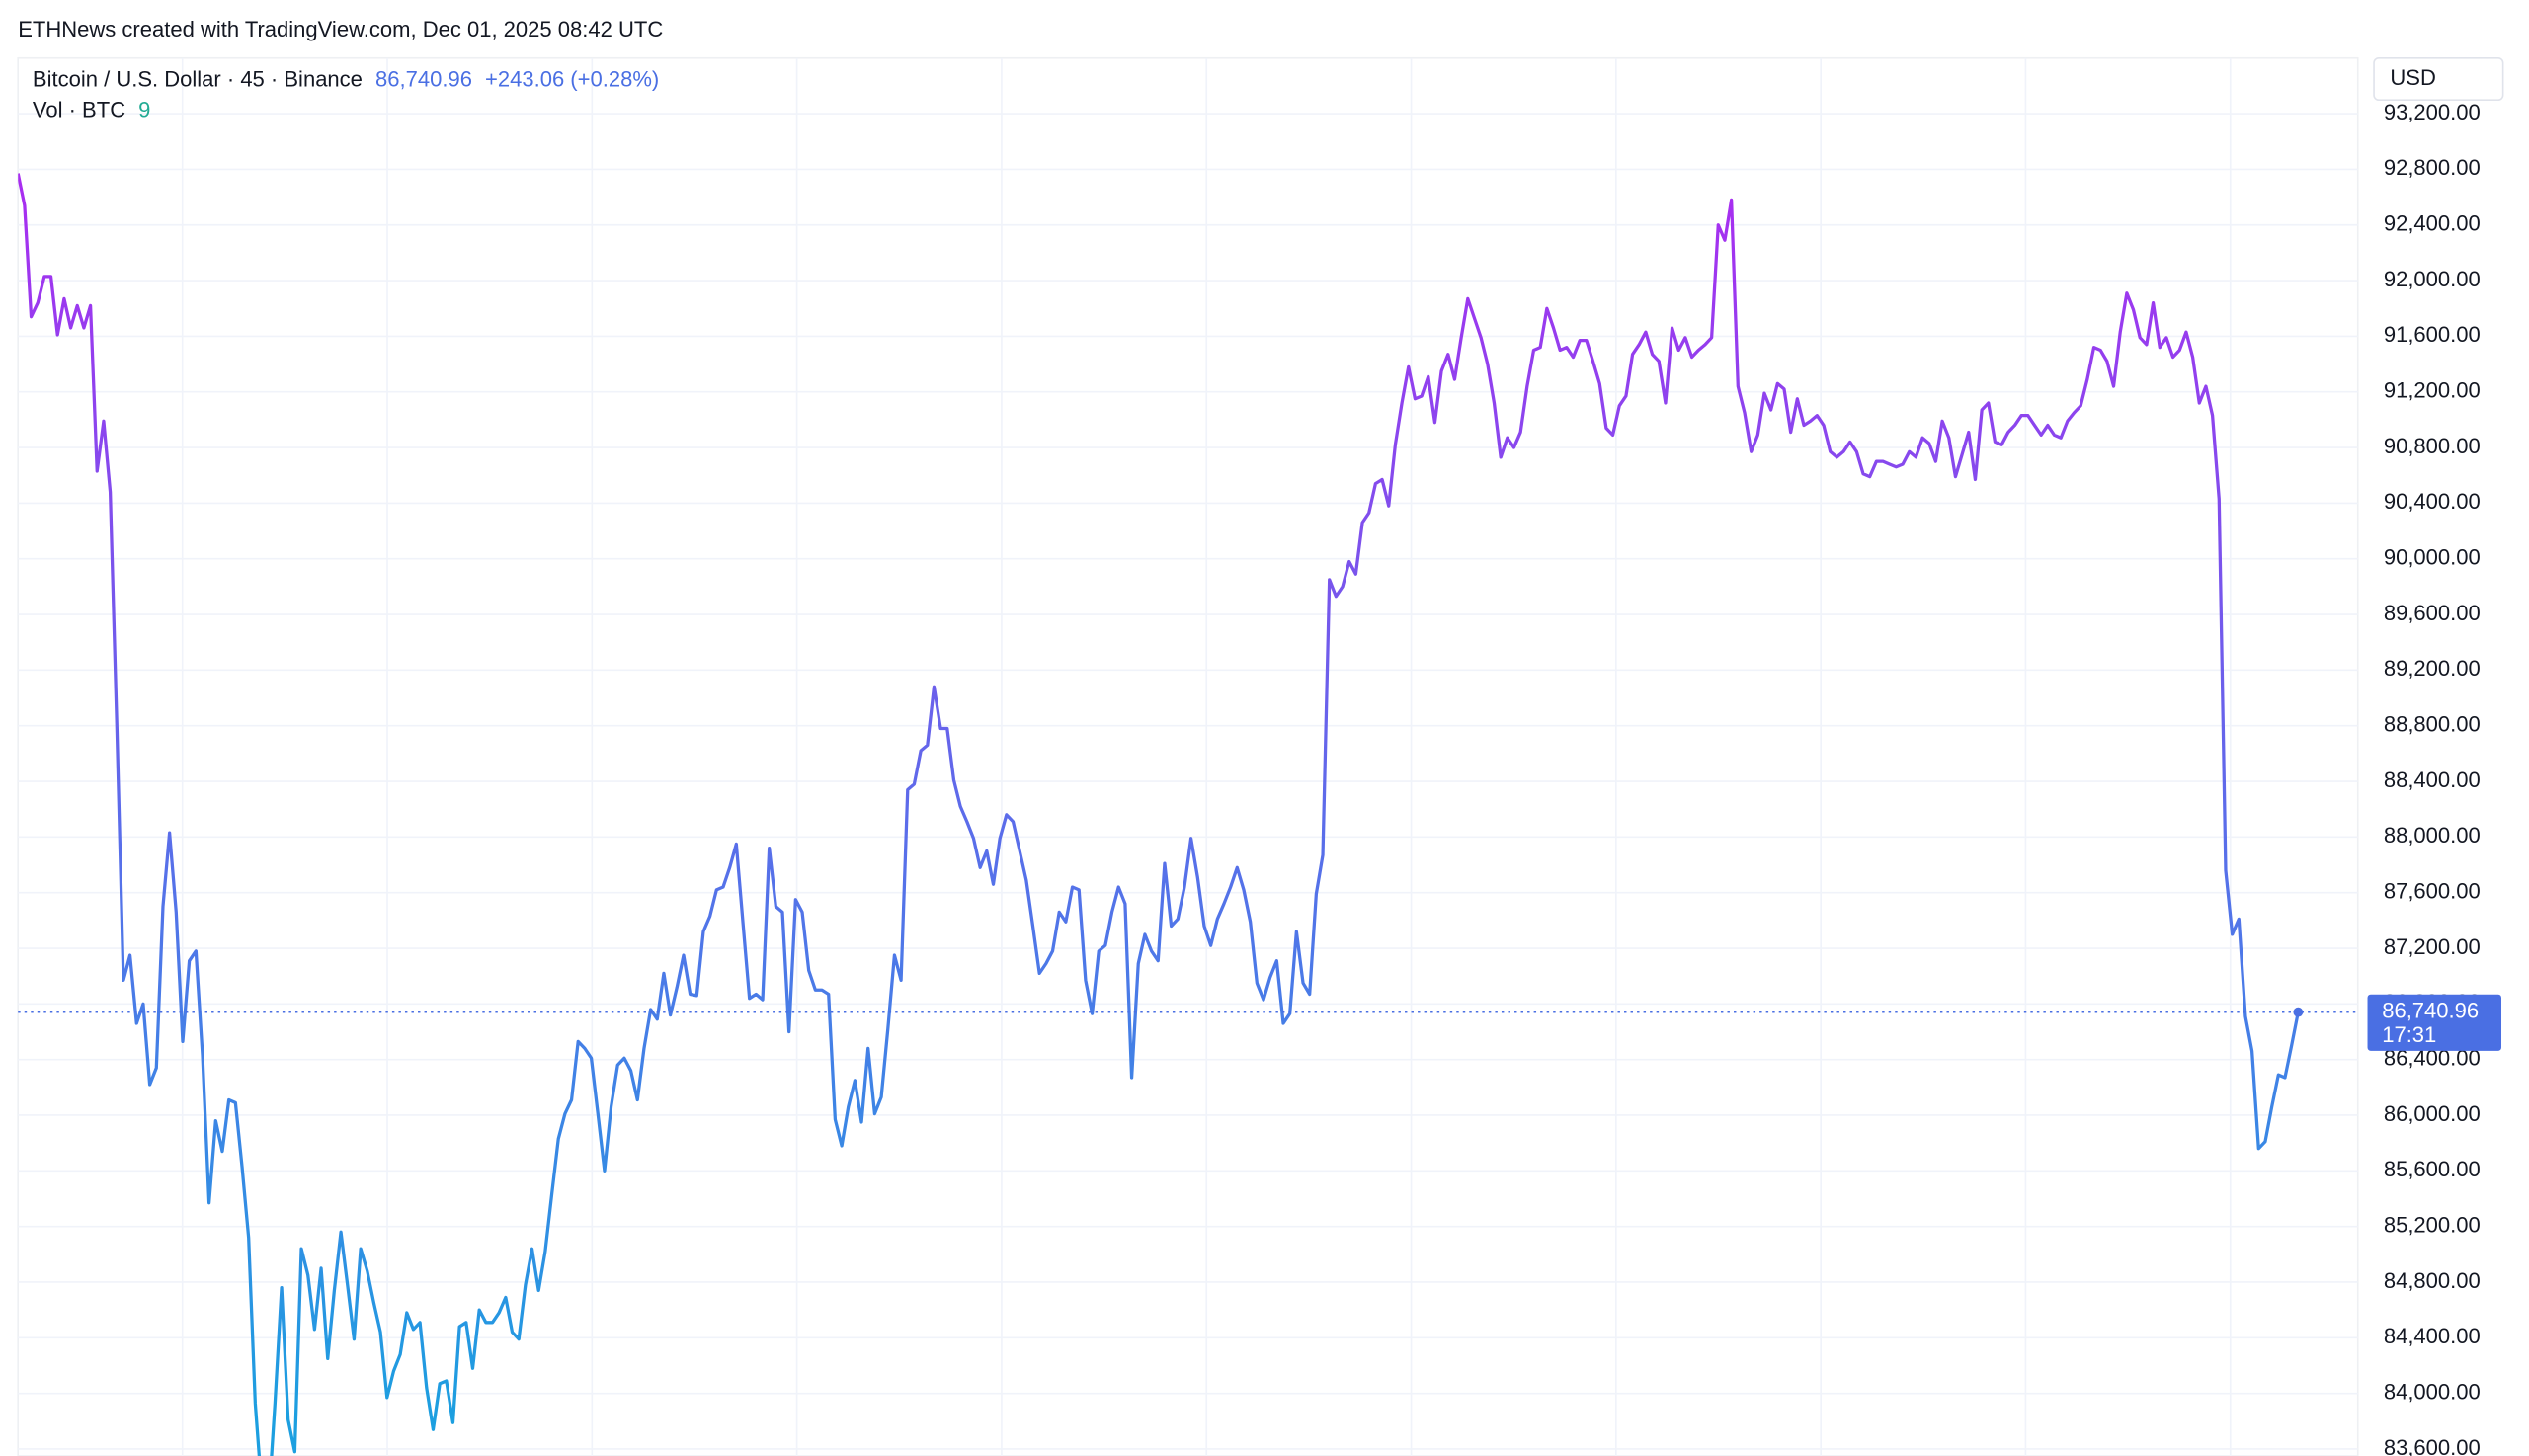 The image size is (2529, 1456). What do you see at coordinates (2432, 1113) in the screenshot?
I see `y-tick-label: 86,000.00` at bounding box center [2432, 1113].